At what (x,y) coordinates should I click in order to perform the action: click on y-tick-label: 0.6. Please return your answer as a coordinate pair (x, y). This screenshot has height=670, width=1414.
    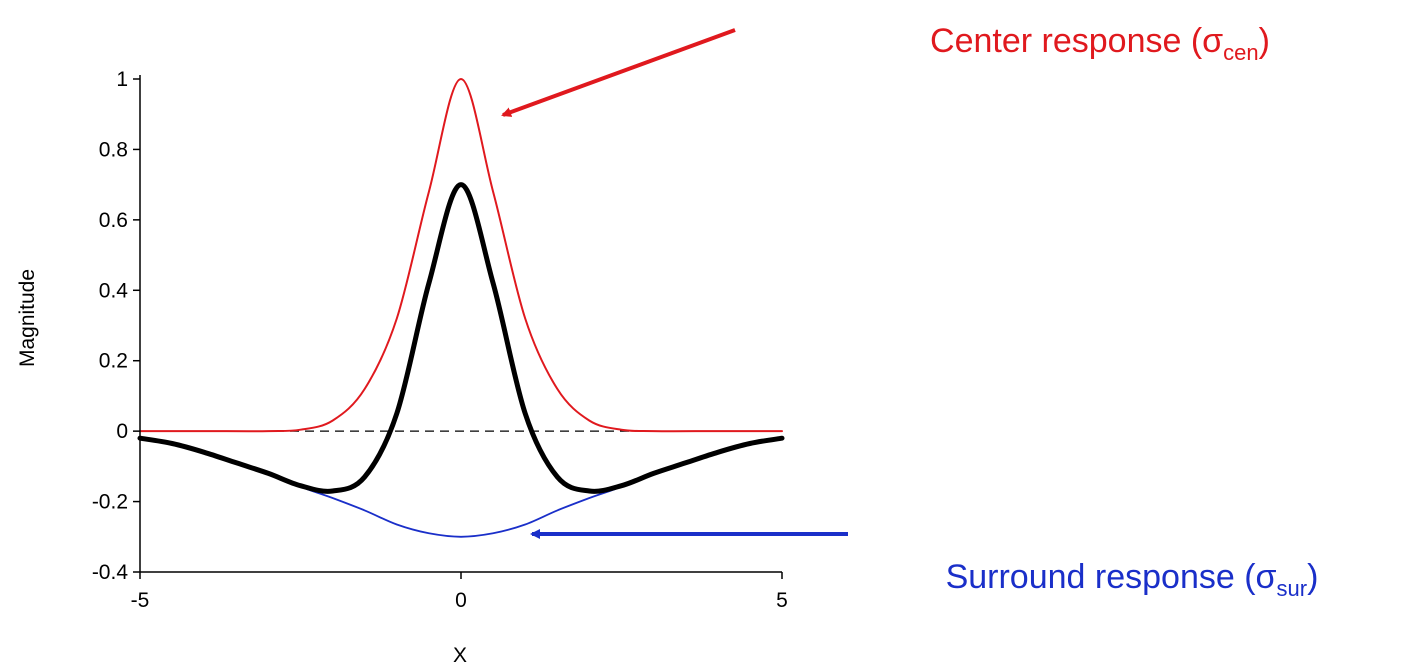
    Looking at the image, I should click on (113, 220).